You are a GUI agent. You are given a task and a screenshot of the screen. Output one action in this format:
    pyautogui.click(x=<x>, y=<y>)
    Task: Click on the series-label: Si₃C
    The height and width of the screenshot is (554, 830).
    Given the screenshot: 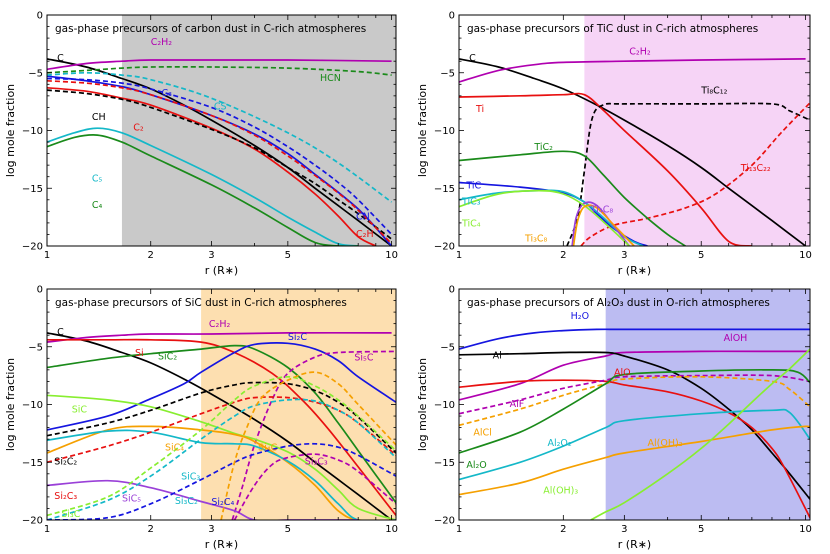 What is the action you would take?
    pyautogui.click(x=70, y=514)
    